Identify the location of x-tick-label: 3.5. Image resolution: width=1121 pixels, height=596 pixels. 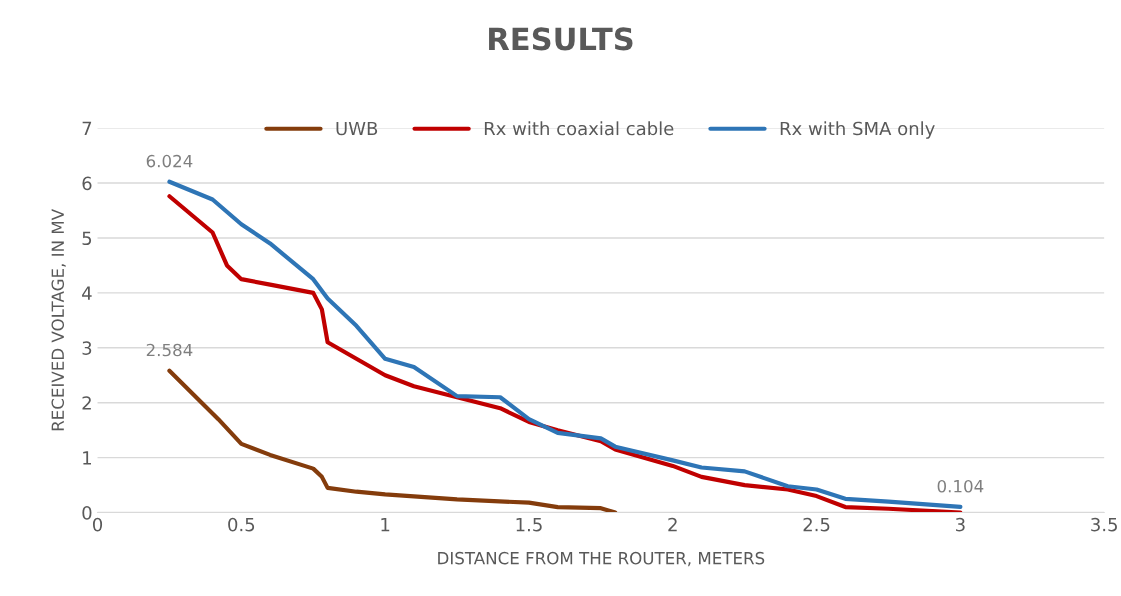
(1104, 524).